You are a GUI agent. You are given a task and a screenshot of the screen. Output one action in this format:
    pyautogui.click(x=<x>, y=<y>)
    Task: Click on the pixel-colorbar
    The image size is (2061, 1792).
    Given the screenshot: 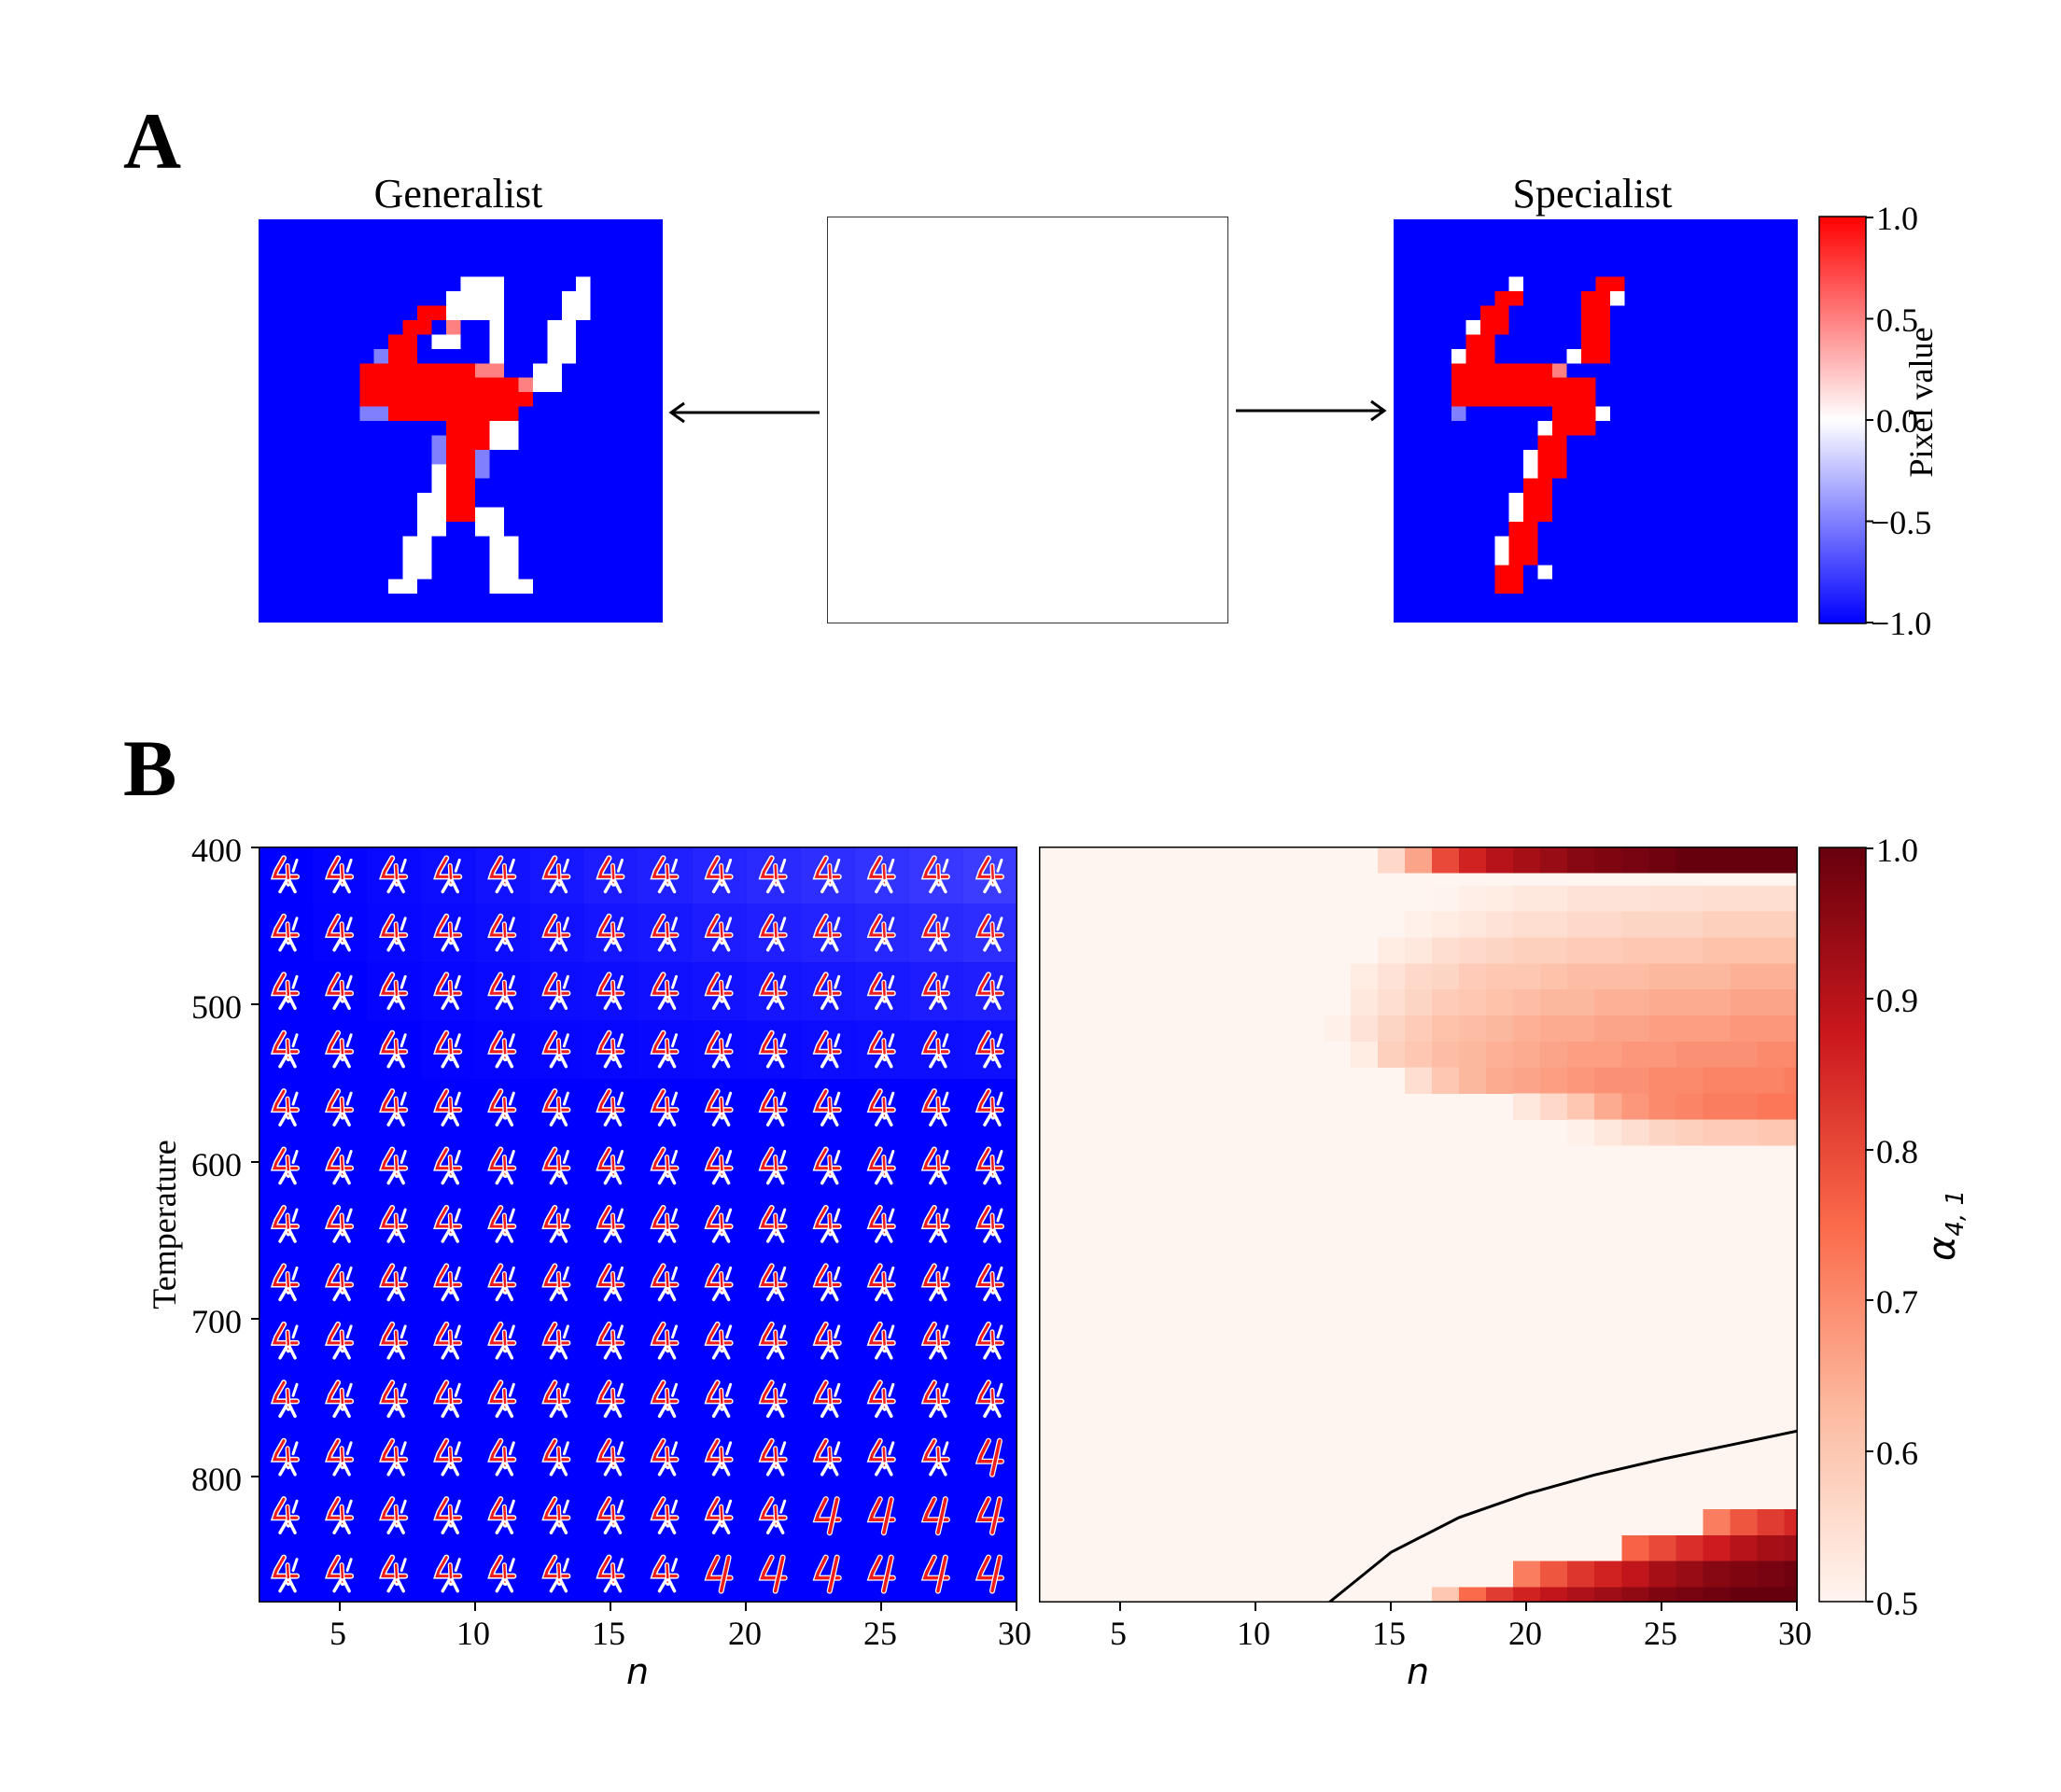 What is the action you would take?
    pyautogui.click(x=1845, y=420)
    